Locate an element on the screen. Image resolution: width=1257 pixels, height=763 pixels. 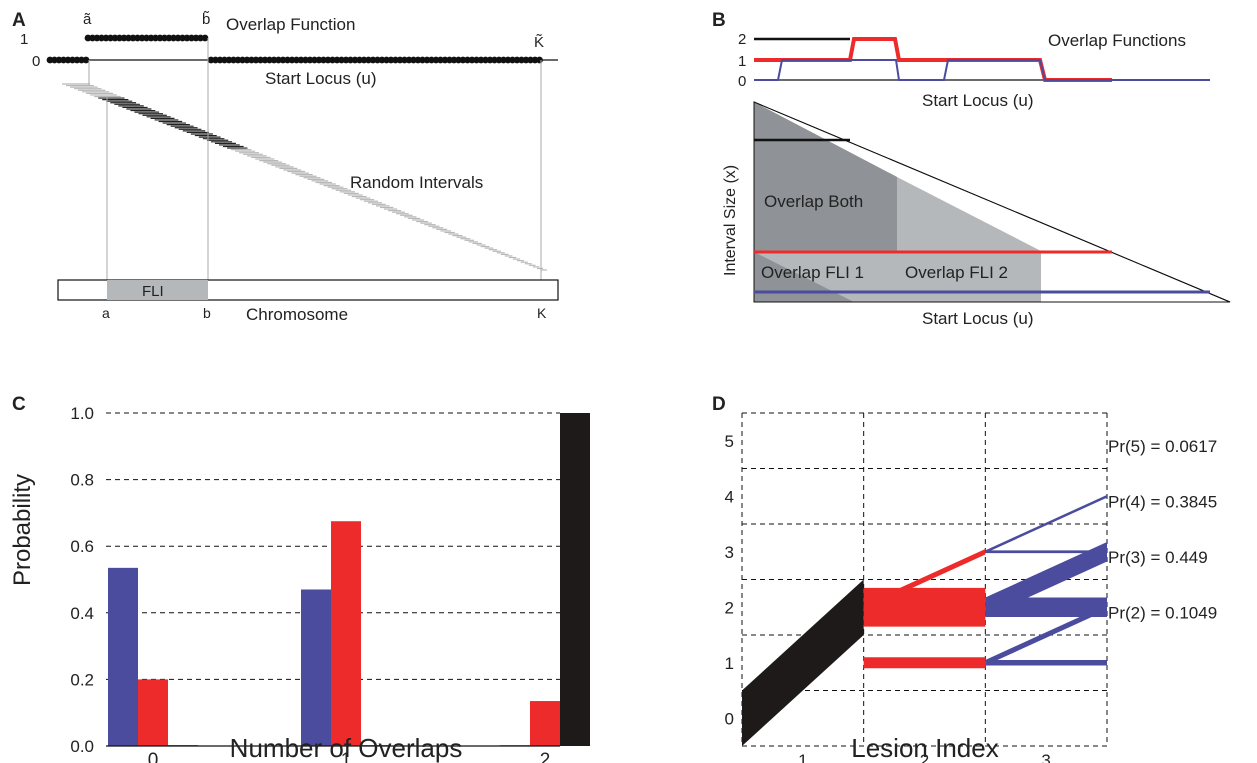
panel-d-x-ticks: 1 2 3 is located at coordinates (924, 757).